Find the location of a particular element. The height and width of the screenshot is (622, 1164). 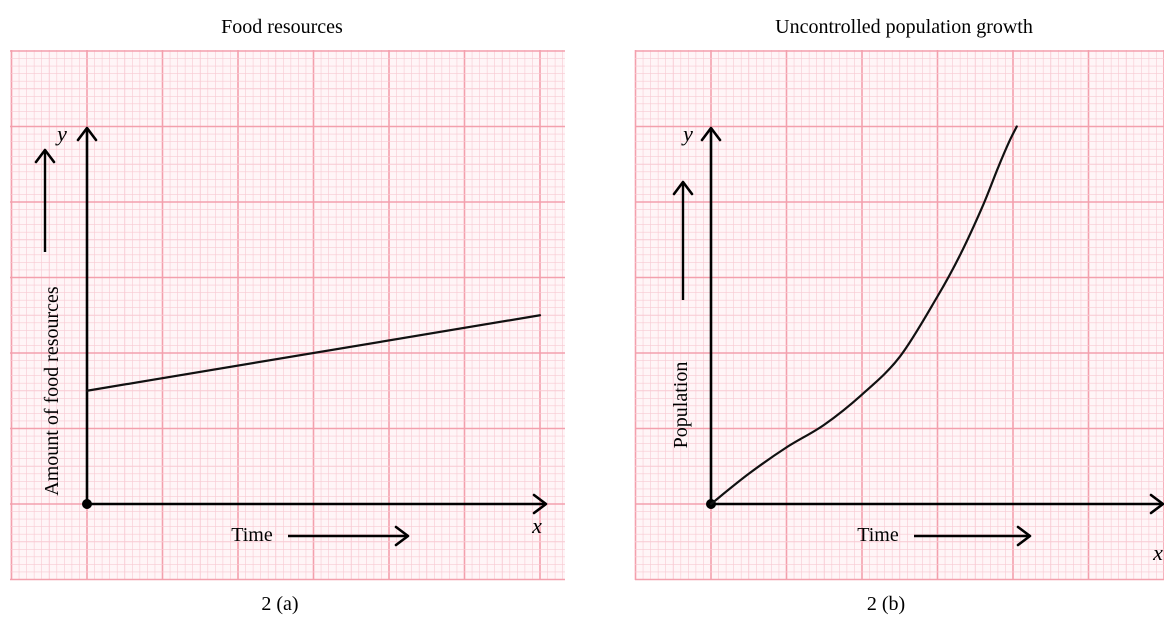

chart-caption: 2 (b) is located at coordinates (886, 604).